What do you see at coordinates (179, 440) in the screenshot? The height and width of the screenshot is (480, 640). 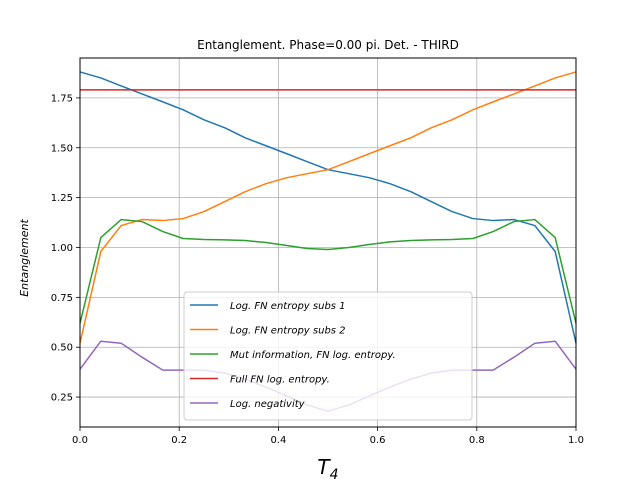 I see `x-tick-label: 0.2` at bounding box center [179, 440].